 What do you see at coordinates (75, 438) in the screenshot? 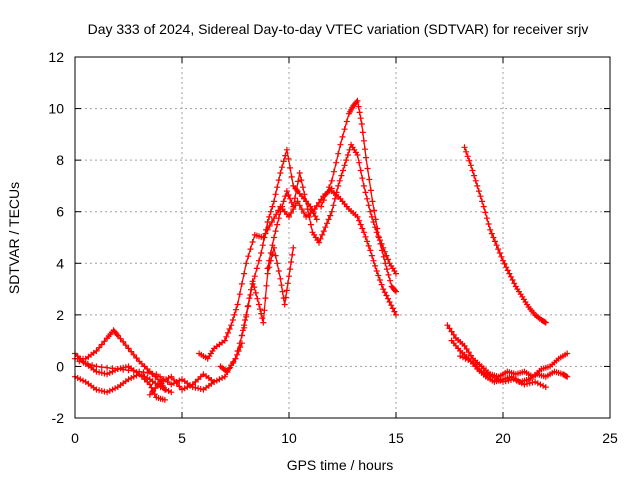
I see `x-tick-label: 0` at bounding box center [75, 438].